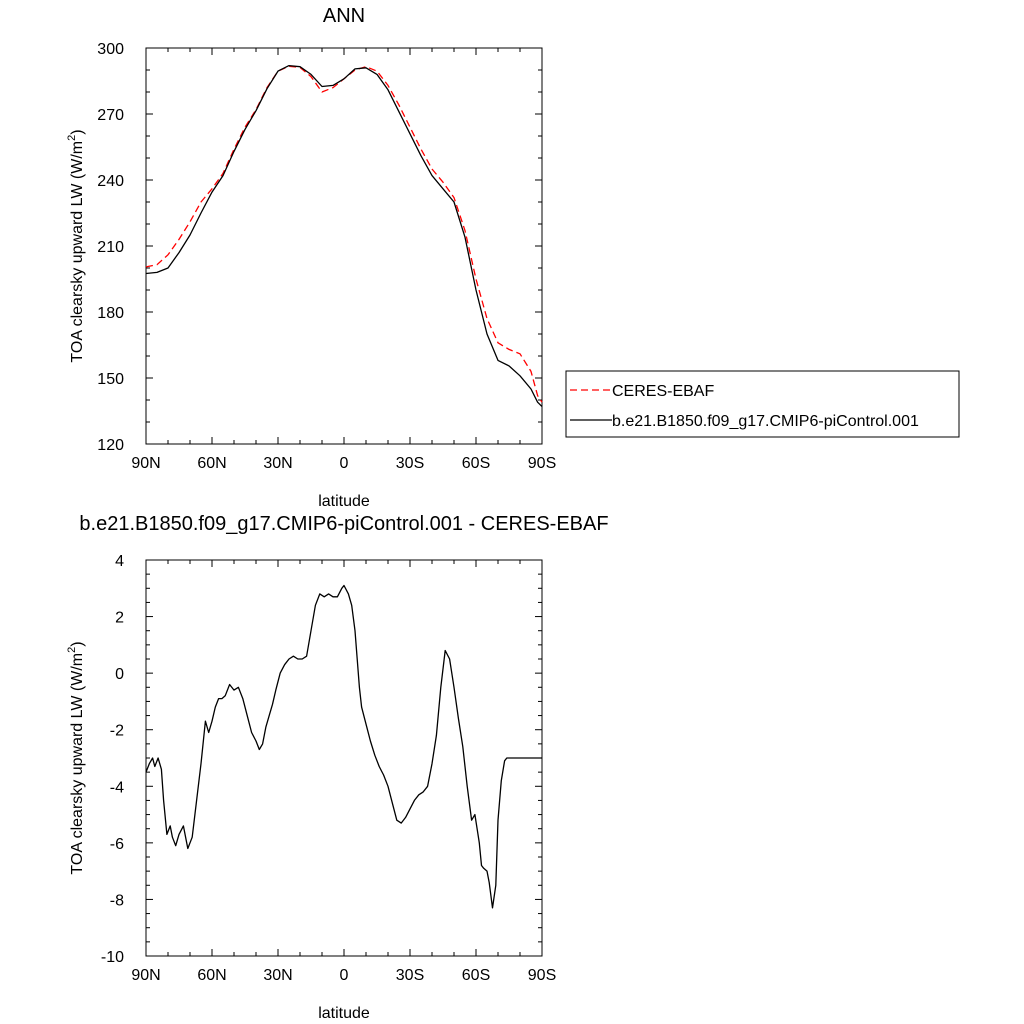 This screenshot has width=1024, height=1024. Describe the element at coordinates (119, 561) in the screenshot. I see `y-tick-label: 4` at that location.